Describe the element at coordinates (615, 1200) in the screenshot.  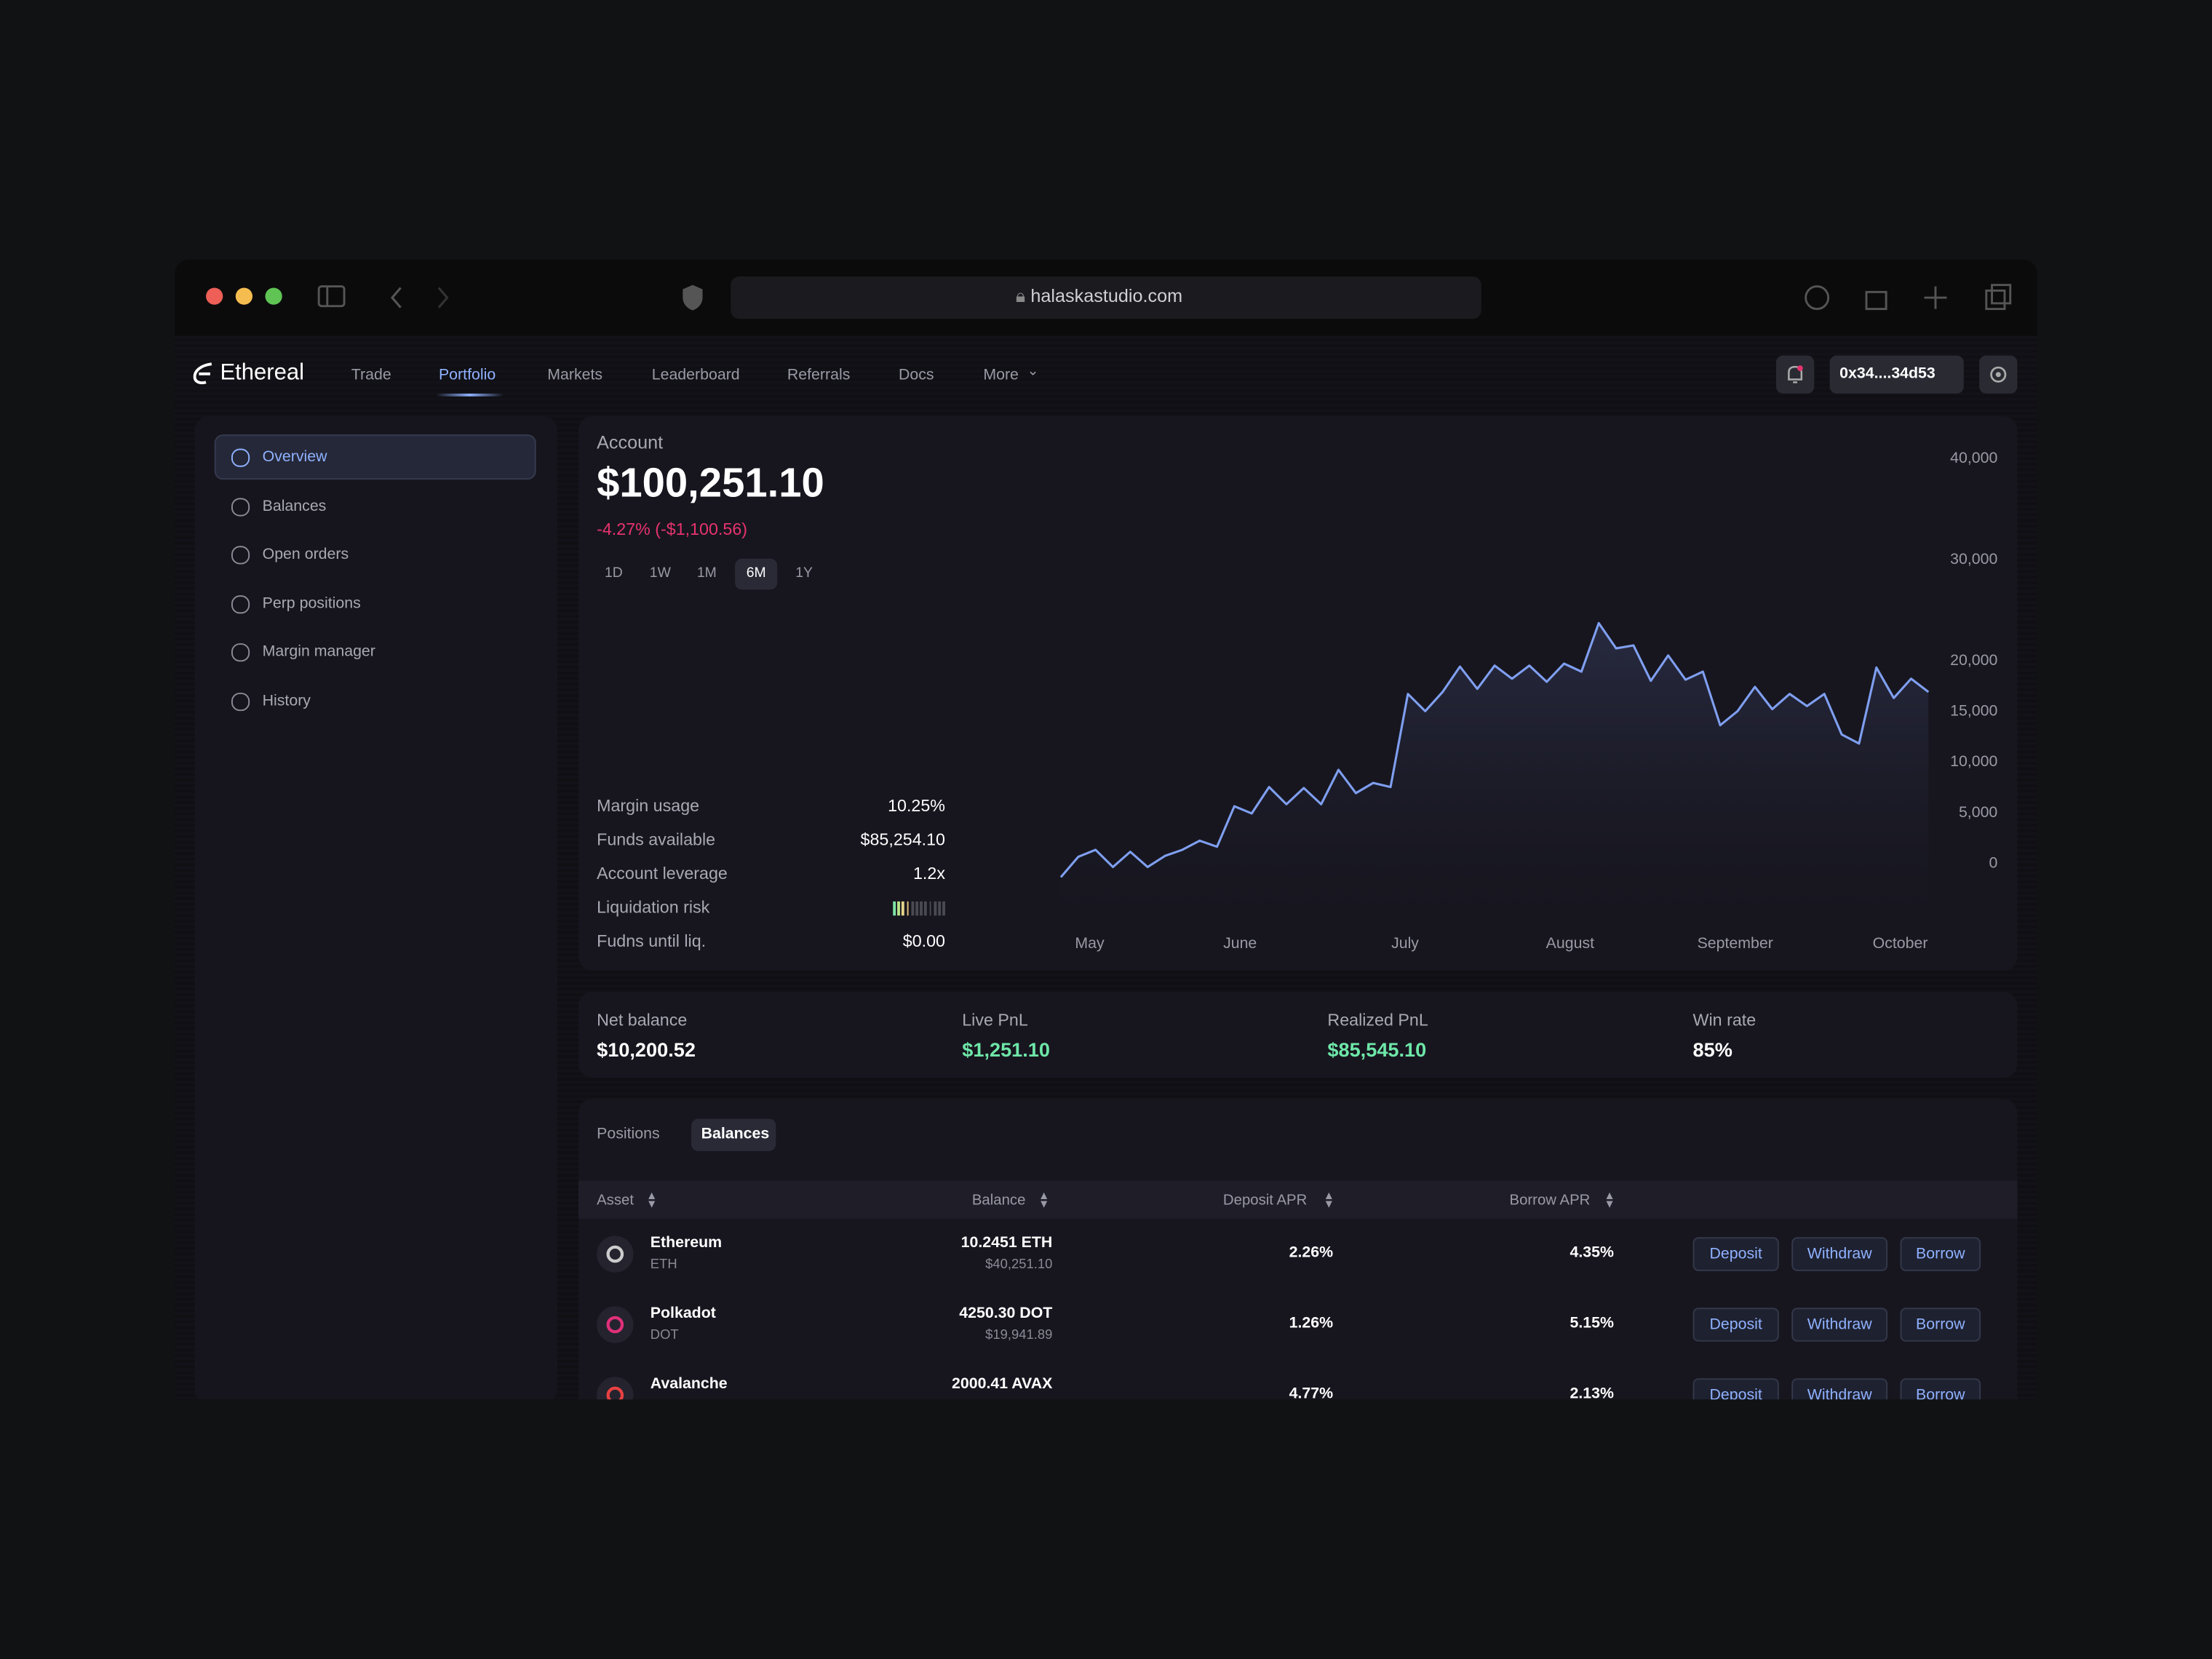
I see `column-header: Asset` at that location.